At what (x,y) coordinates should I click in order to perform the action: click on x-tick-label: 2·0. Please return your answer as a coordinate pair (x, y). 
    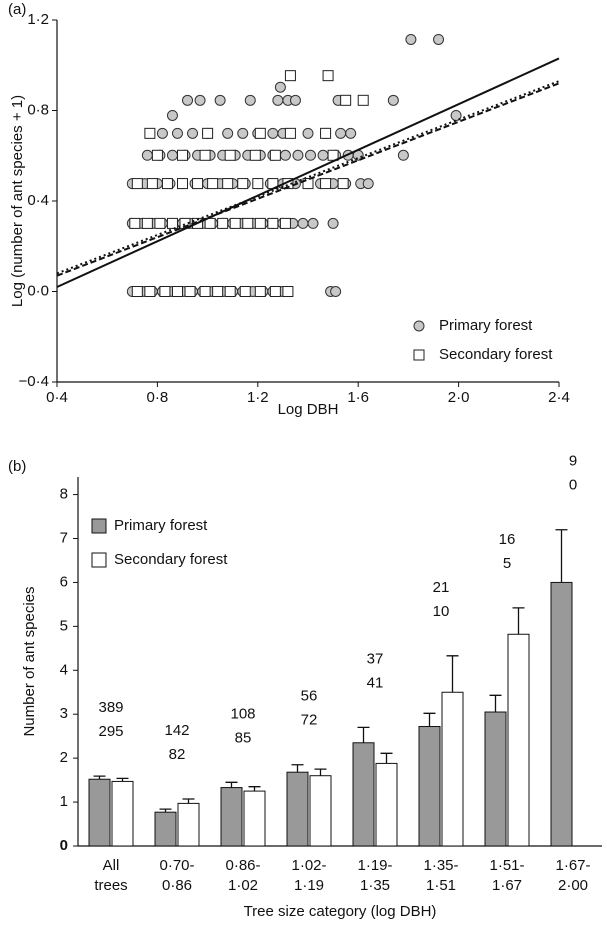
    Looking at the image, I should click on (459, 397).